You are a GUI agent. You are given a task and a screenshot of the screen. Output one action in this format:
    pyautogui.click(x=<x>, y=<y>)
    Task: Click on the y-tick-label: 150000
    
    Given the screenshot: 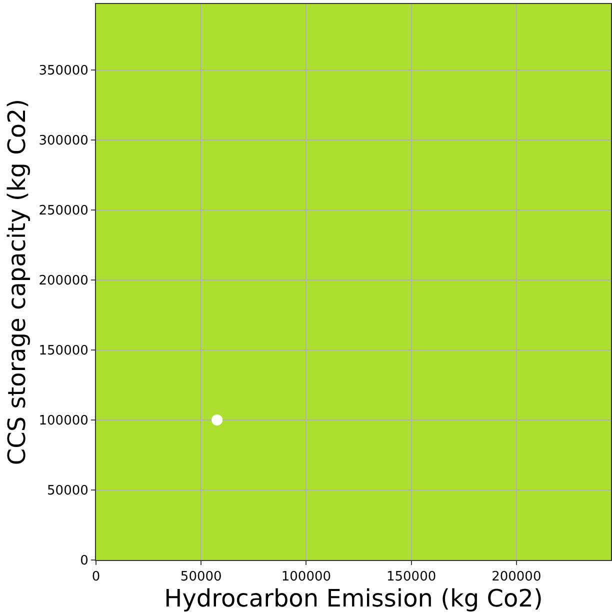 What is the action you would take?
    pyautogui.click(x=63, y=350)
    